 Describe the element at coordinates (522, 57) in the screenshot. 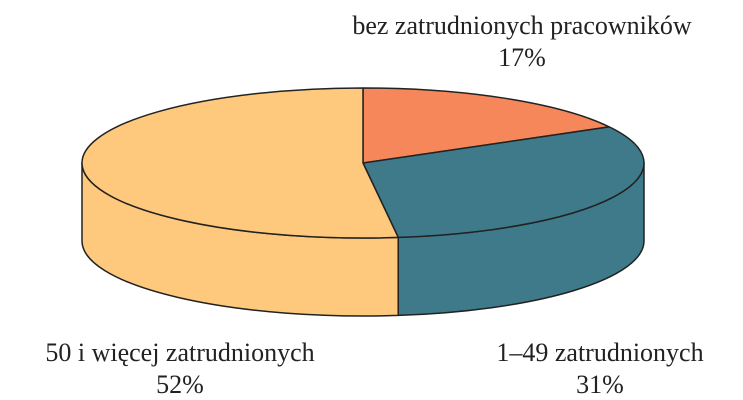

I see `slice-value-label: 17%` at that location.